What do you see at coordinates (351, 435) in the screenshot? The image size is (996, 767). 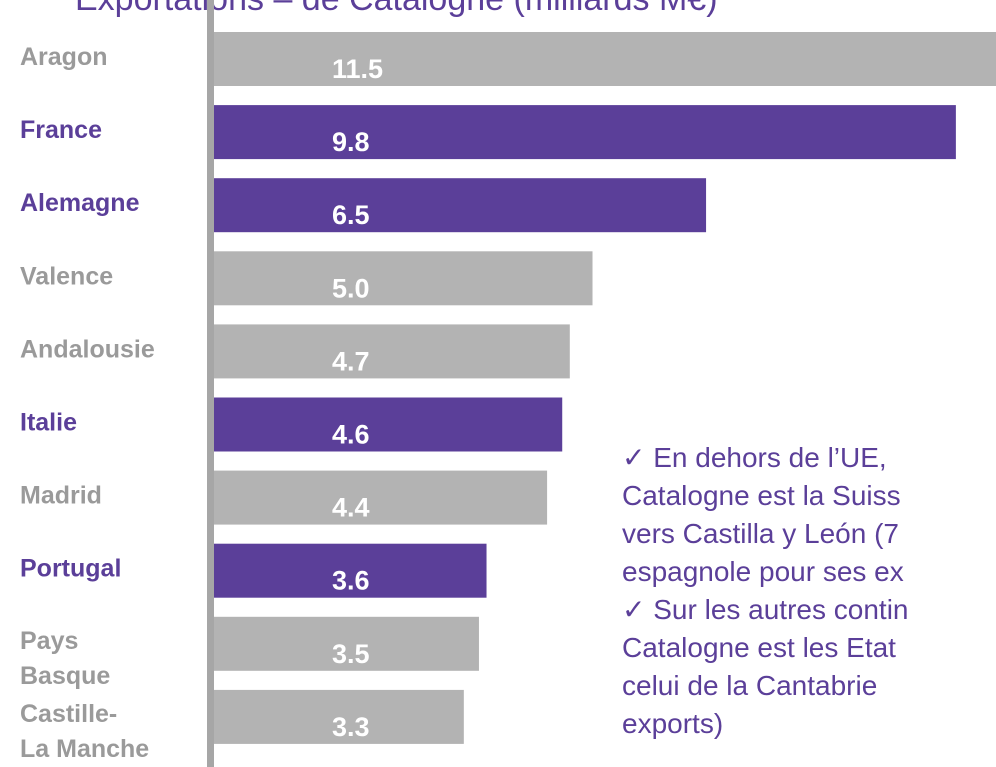 I see `value-label: 4.6` at bounding box center [351, 435].